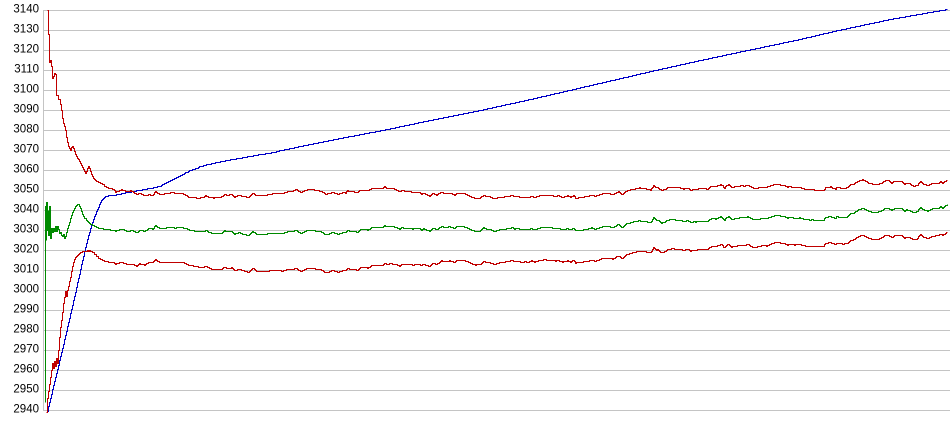 This screenshot has width=950, height=440. What do you see at coordinates (26, 129) in the screenshot?
I see `svg-text: 3080` at bounding box center [26, 129].